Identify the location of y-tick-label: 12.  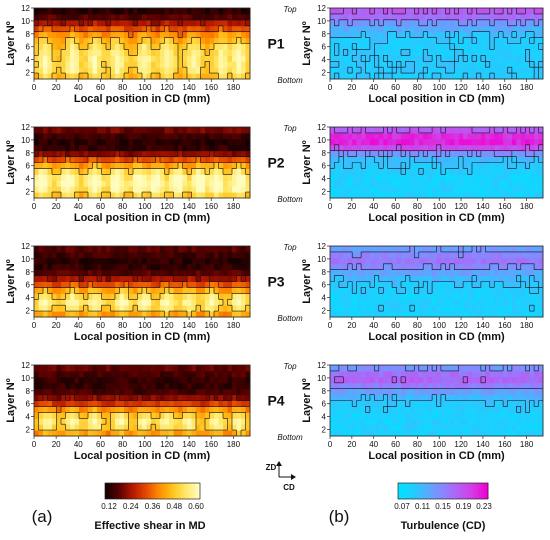
(25, 8).